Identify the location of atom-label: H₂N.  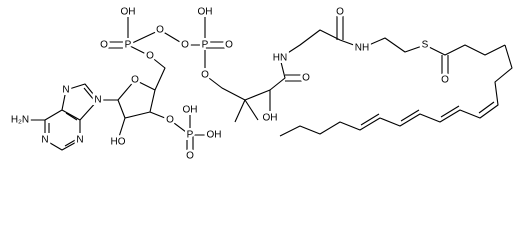
(20, 120).